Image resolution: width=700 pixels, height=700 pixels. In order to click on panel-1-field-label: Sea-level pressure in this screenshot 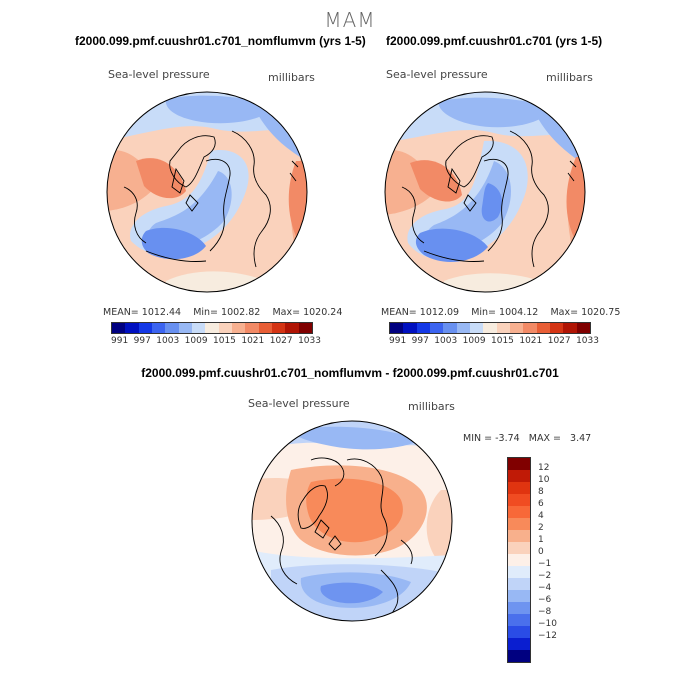, I will do `click(159, 74)`.